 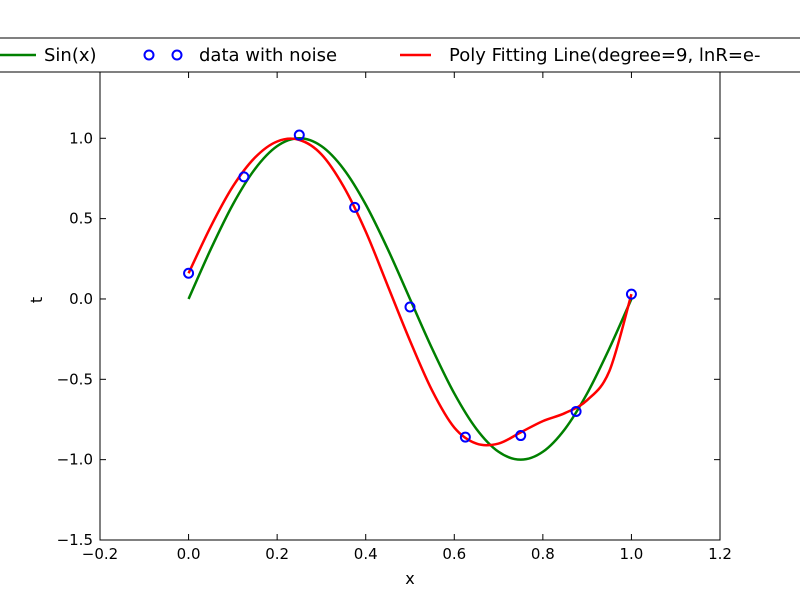 What do you see at coordinates (268, 55) in the screenshot?
I see `legend-label-data: data with noise` at bounding box center [268, 55].